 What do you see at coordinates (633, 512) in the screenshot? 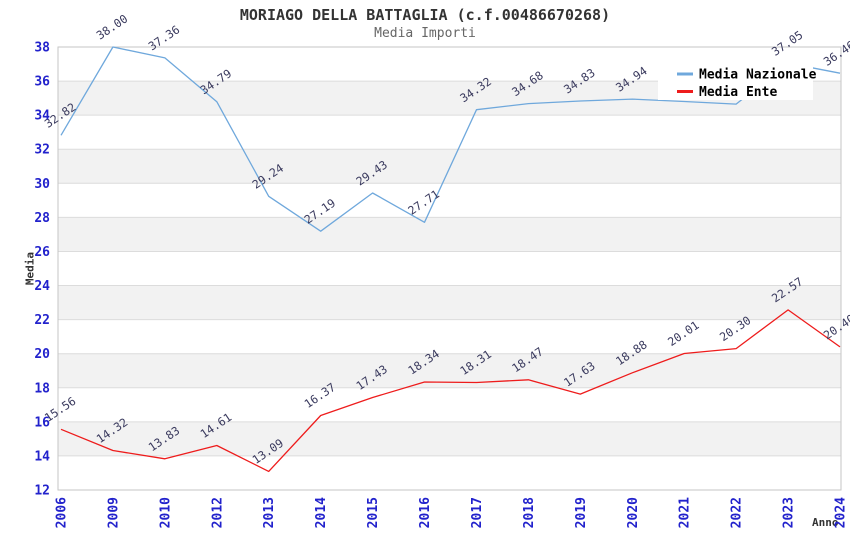
I see `x-tick-label: 2020` at bounding box center [633, 512].